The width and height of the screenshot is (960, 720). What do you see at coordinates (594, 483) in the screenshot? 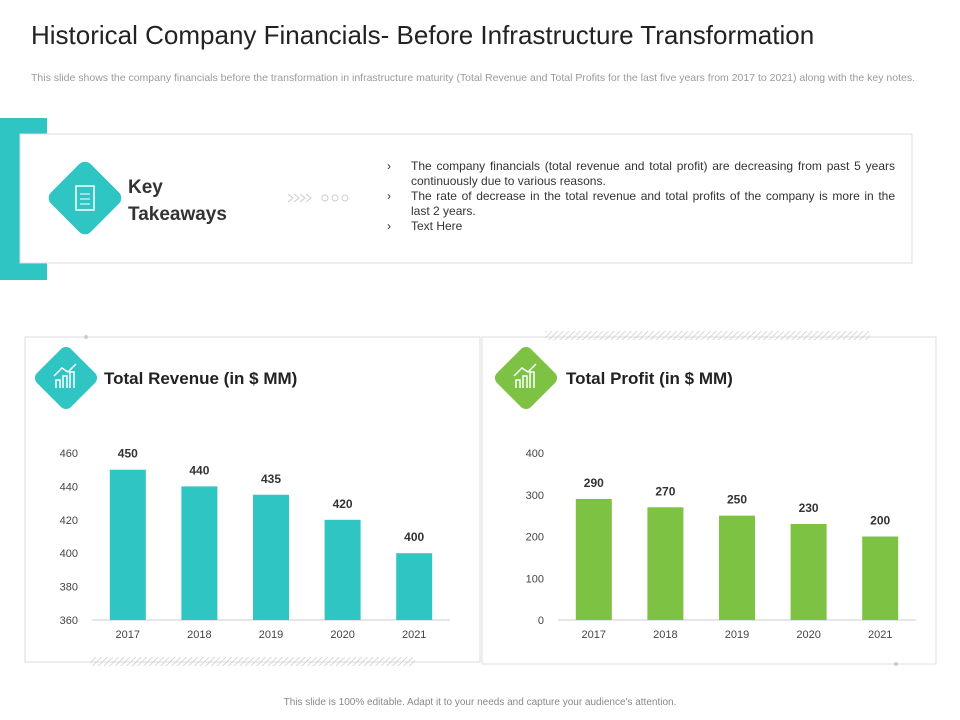
I see `data-label: 290` at bounding box center [594, 483].